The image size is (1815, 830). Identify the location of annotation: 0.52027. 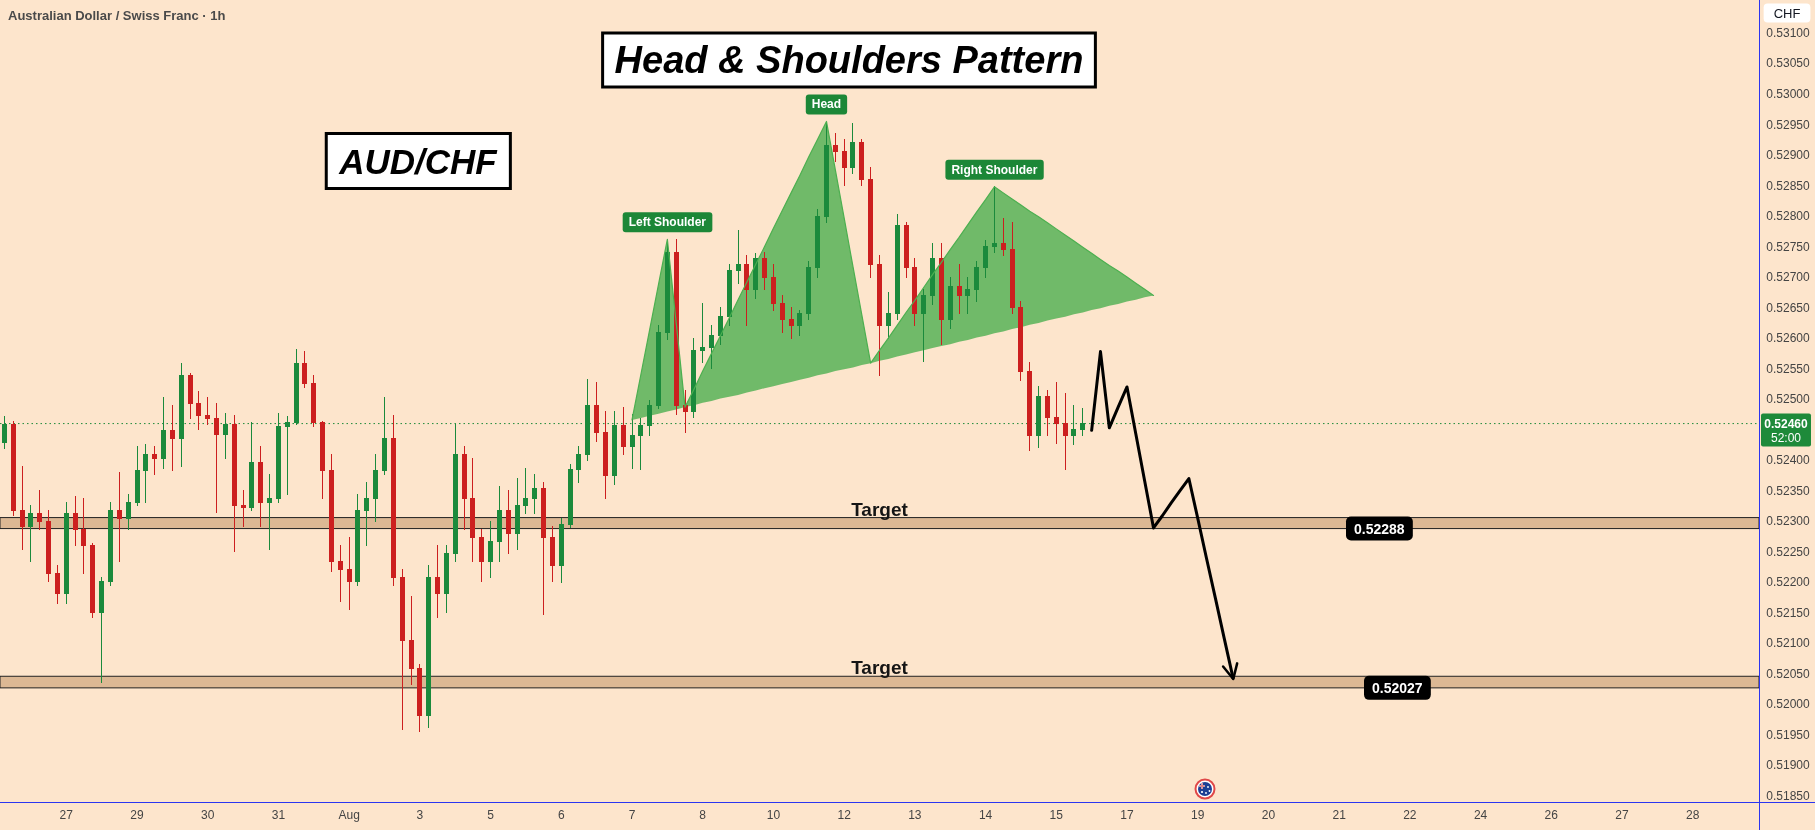
(1397, 687).